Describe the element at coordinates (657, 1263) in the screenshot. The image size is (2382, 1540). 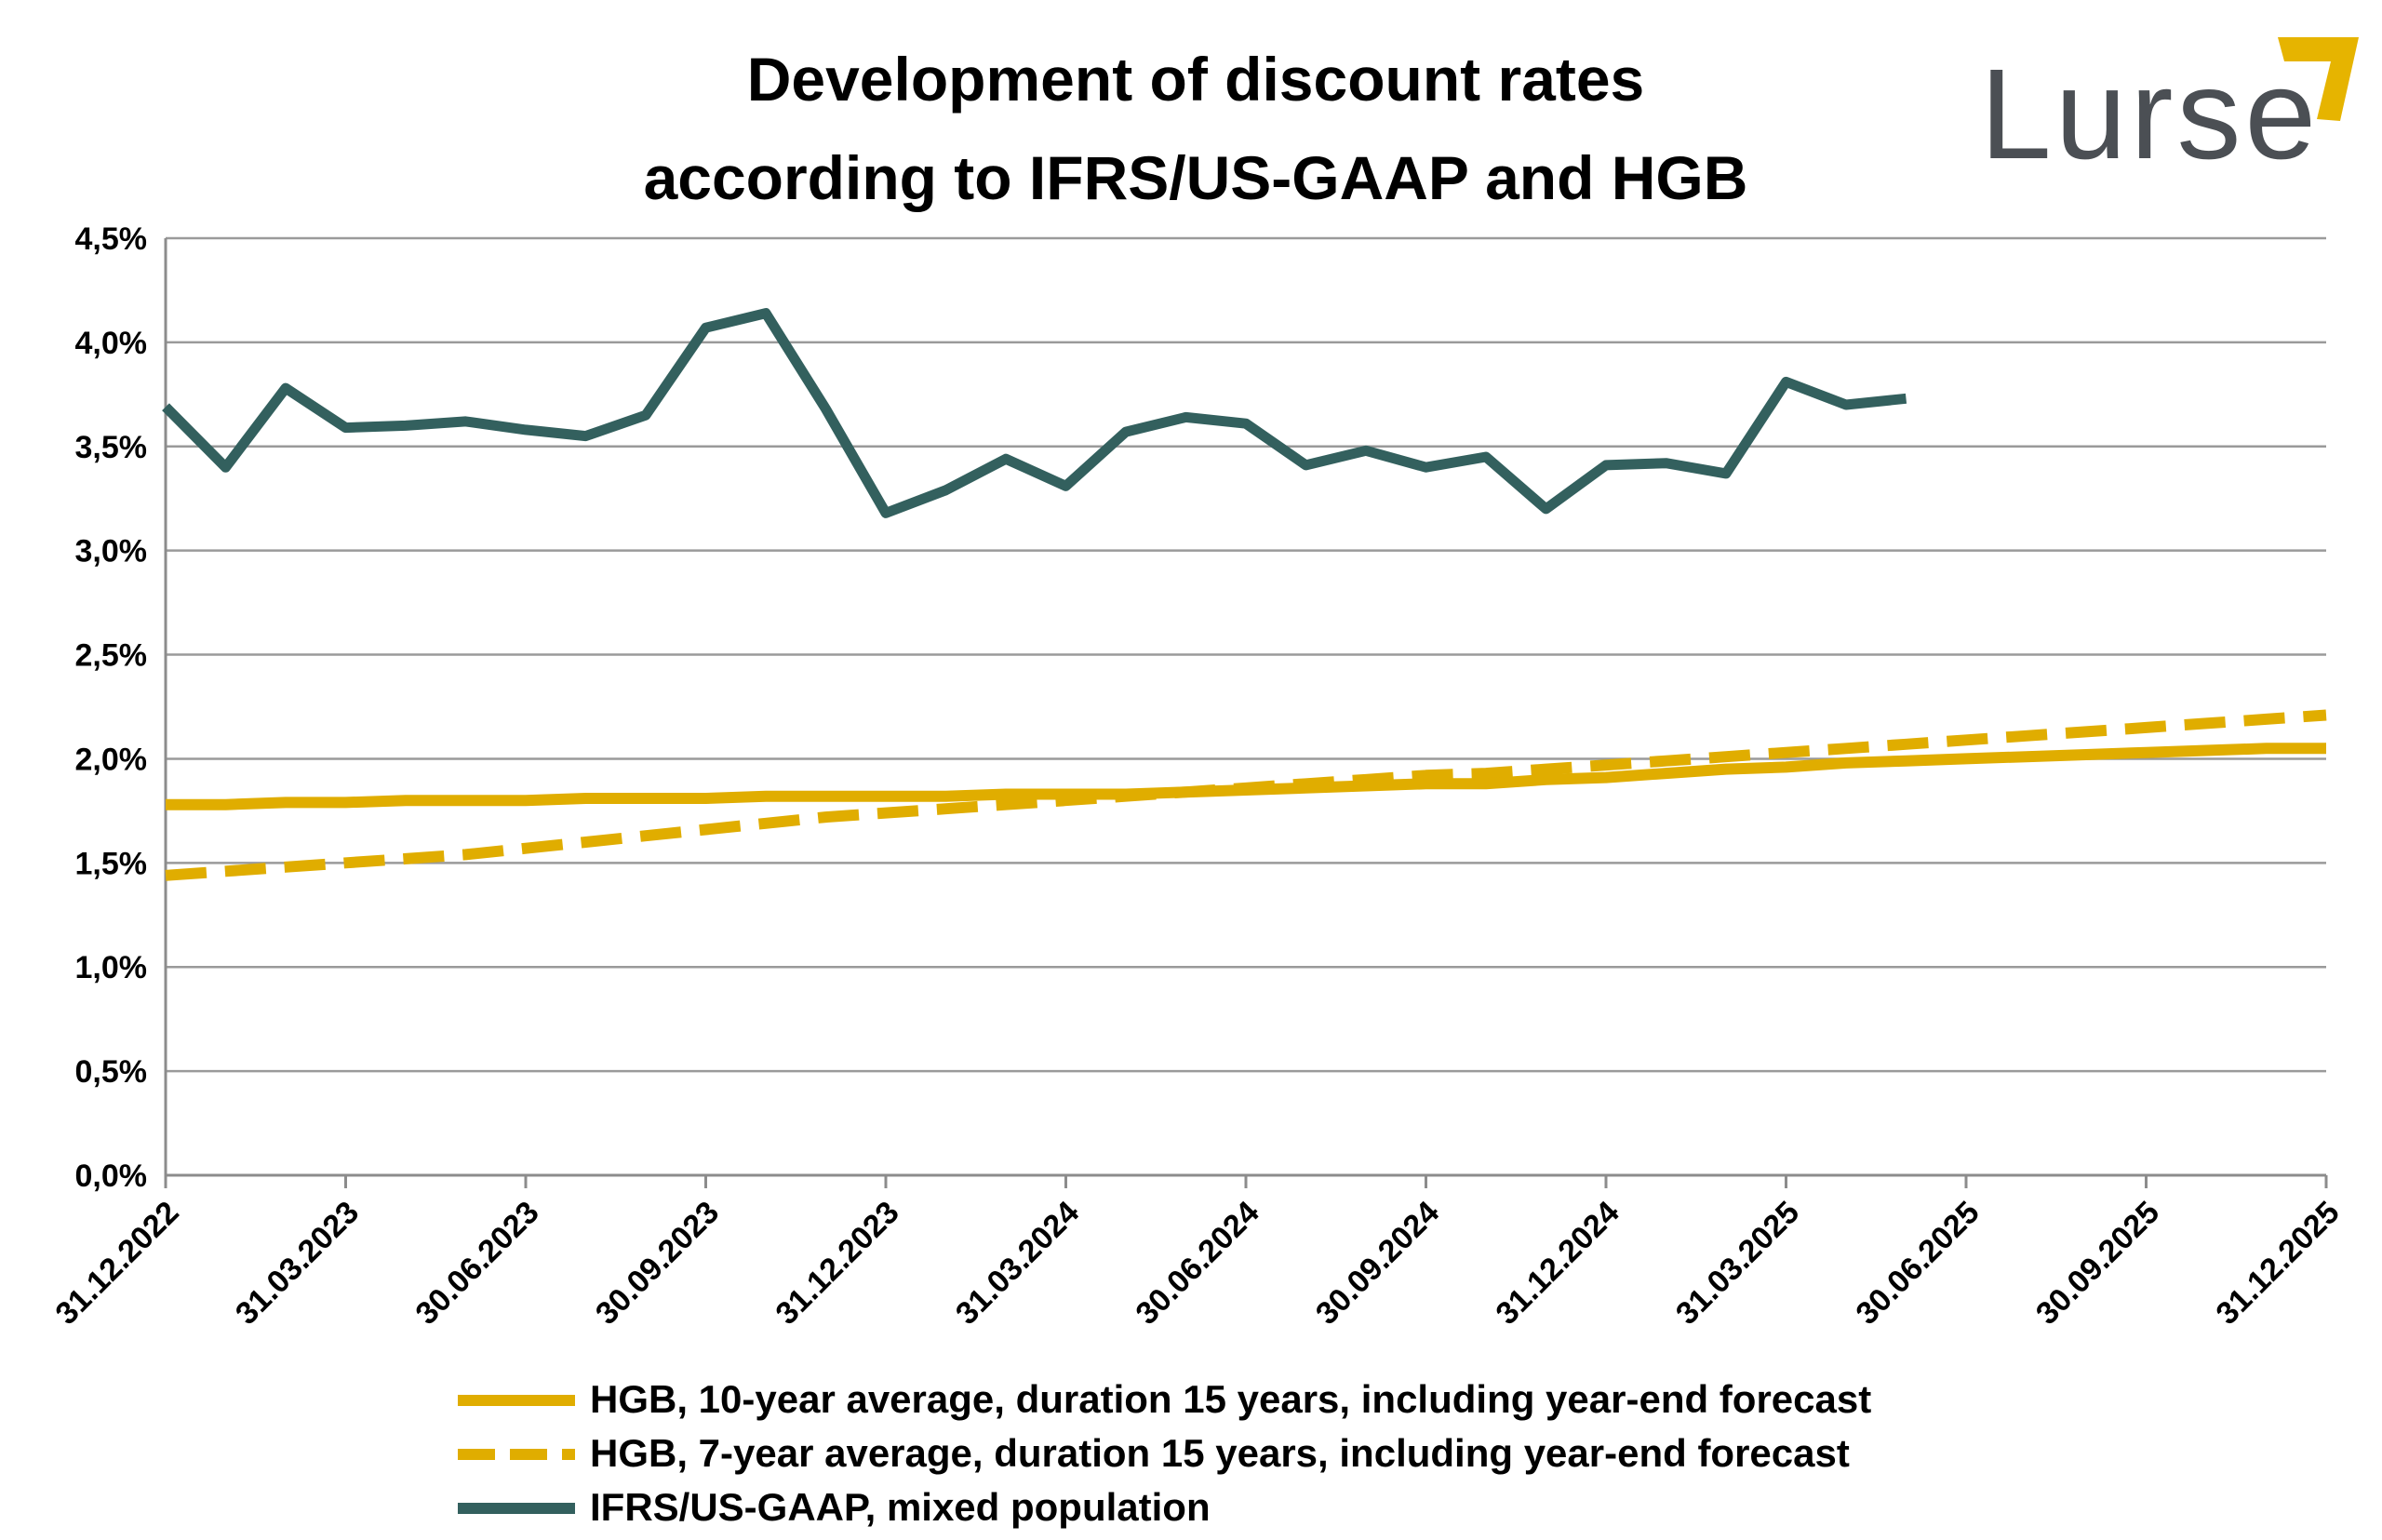
I see `x-tick-label: 30.09.2023` at that location.